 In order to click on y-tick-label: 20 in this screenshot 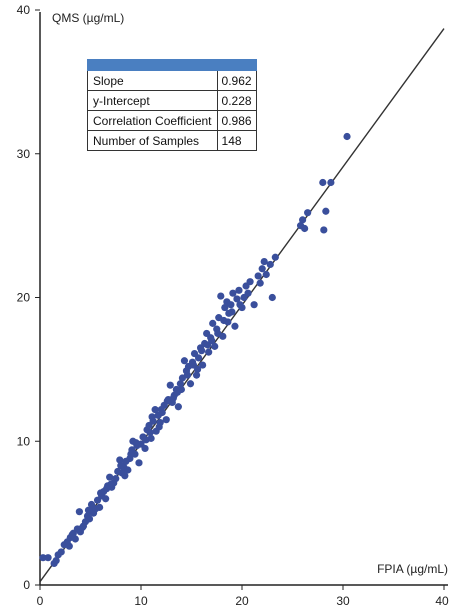, I will do `click(24, 298)`.